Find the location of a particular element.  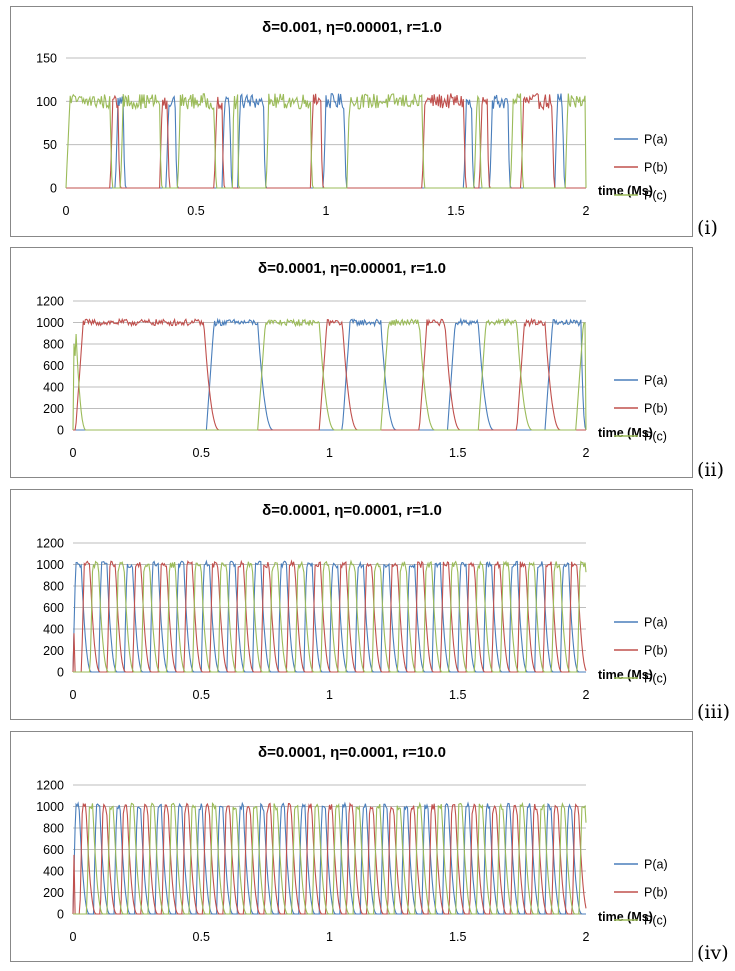

chart-title: δ=0.001, η=0.00001, r=1.0 is located at coordinates (352, 27).